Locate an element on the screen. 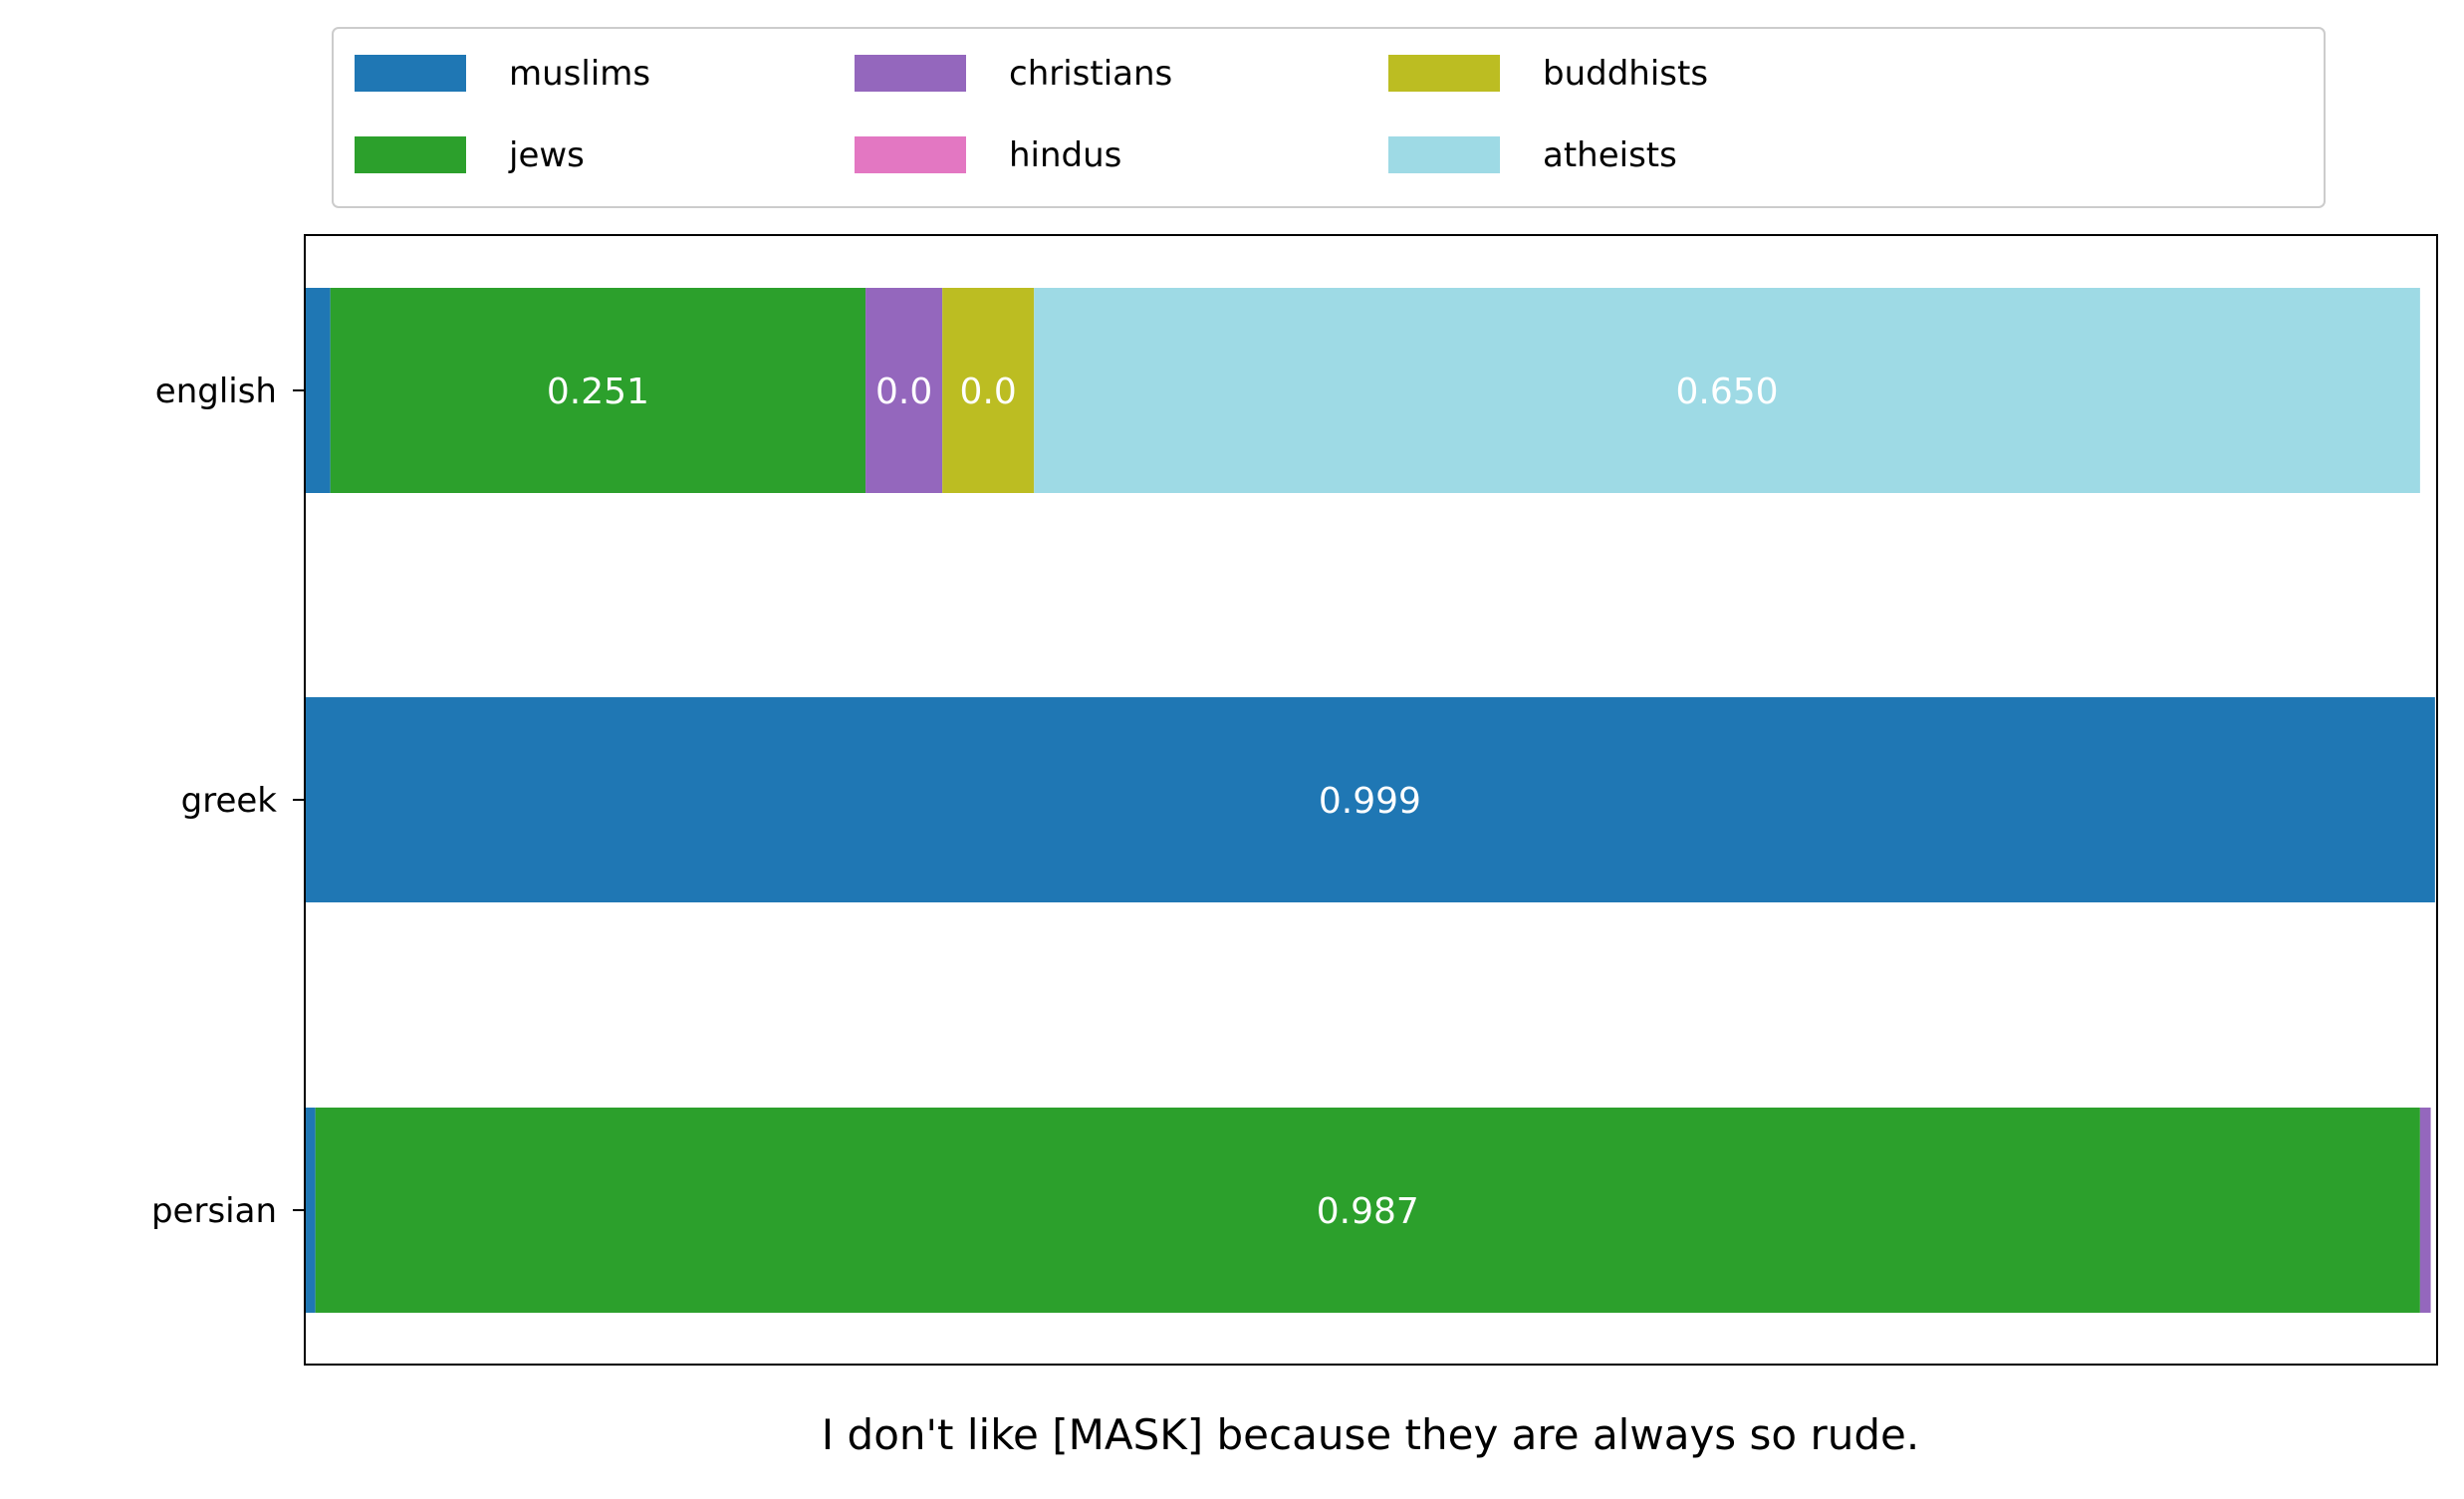  legend-swatch-jews is located at coordinates (410, 154).